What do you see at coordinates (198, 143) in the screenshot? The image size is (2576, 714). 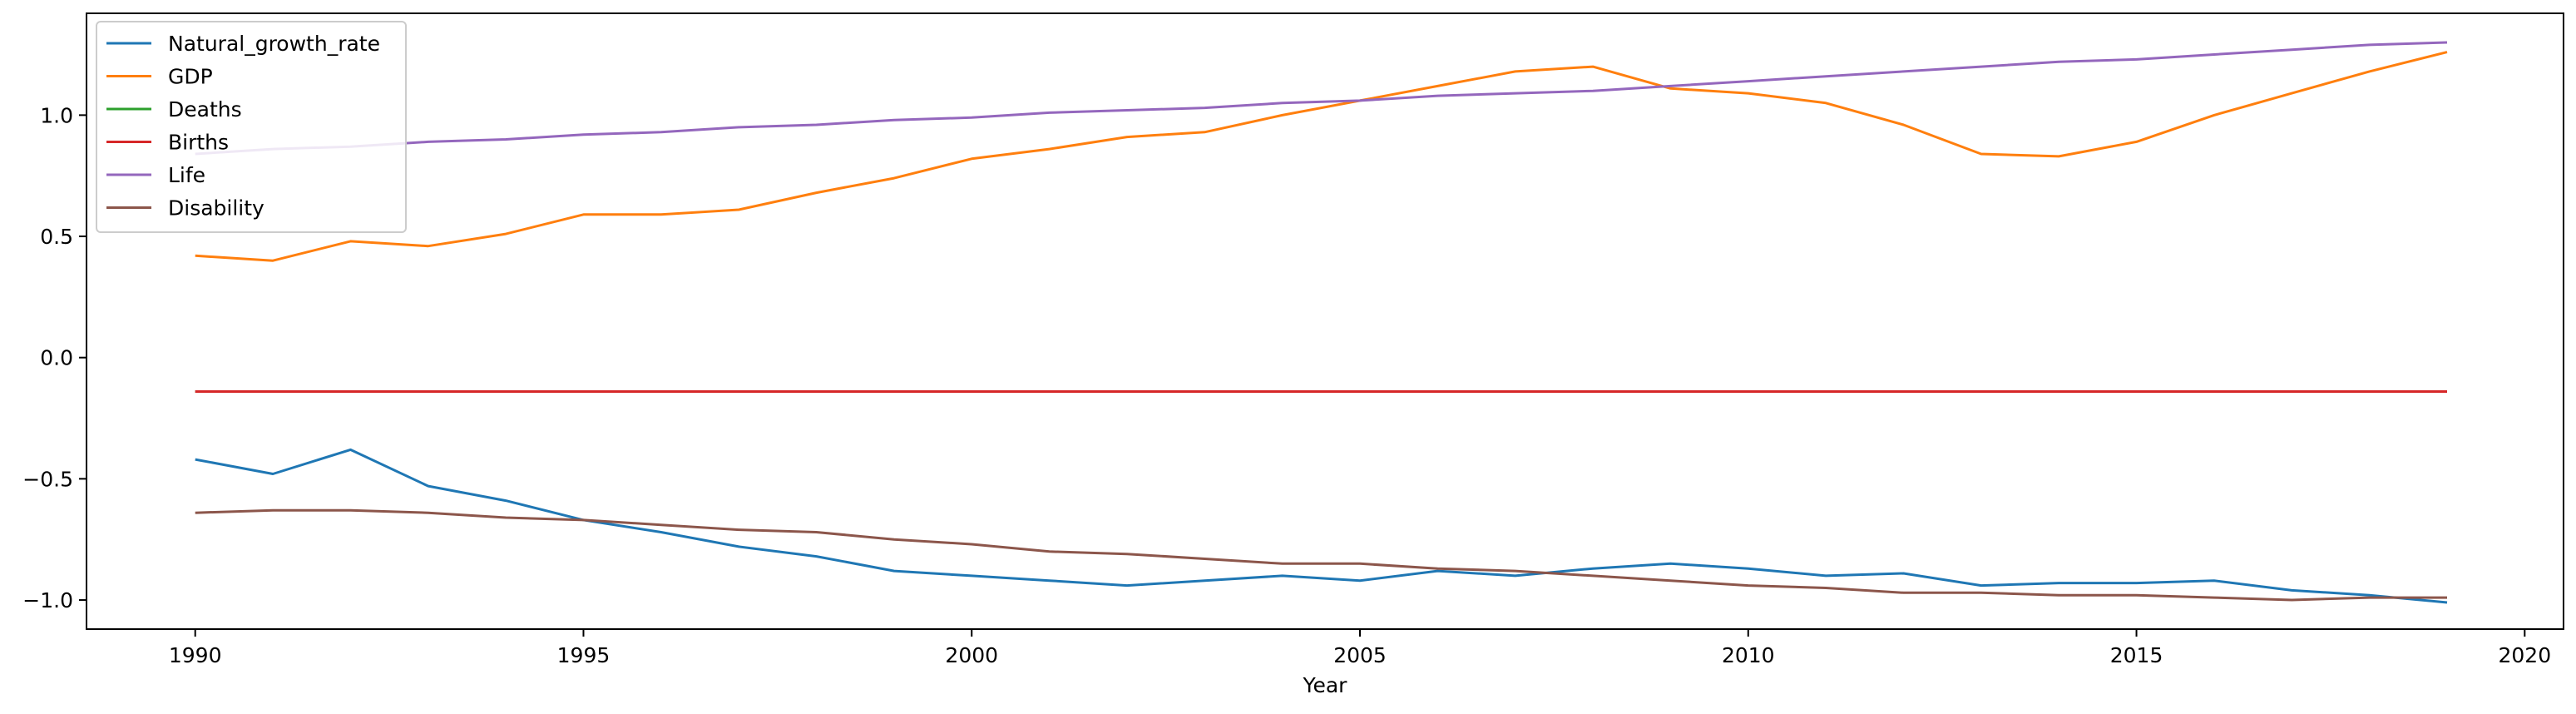 I see `legend-label: Births` at bounding box center [198, 143].